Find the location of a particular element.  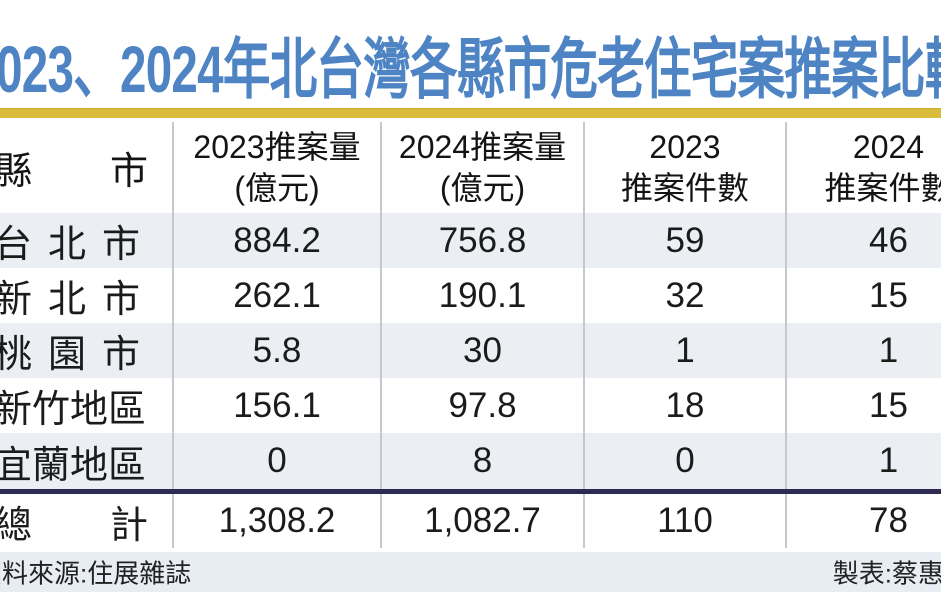

table-row-hsinchu: 新竹地區 156.1 97.8 18 15 is located at coordinates (470, 405).